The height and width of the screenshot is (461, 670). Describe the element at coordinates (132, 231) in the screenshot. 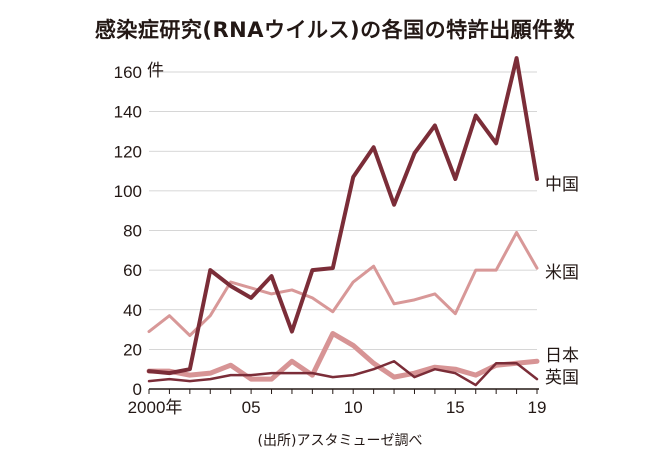

I see `y-tick-label: 80` at that location.